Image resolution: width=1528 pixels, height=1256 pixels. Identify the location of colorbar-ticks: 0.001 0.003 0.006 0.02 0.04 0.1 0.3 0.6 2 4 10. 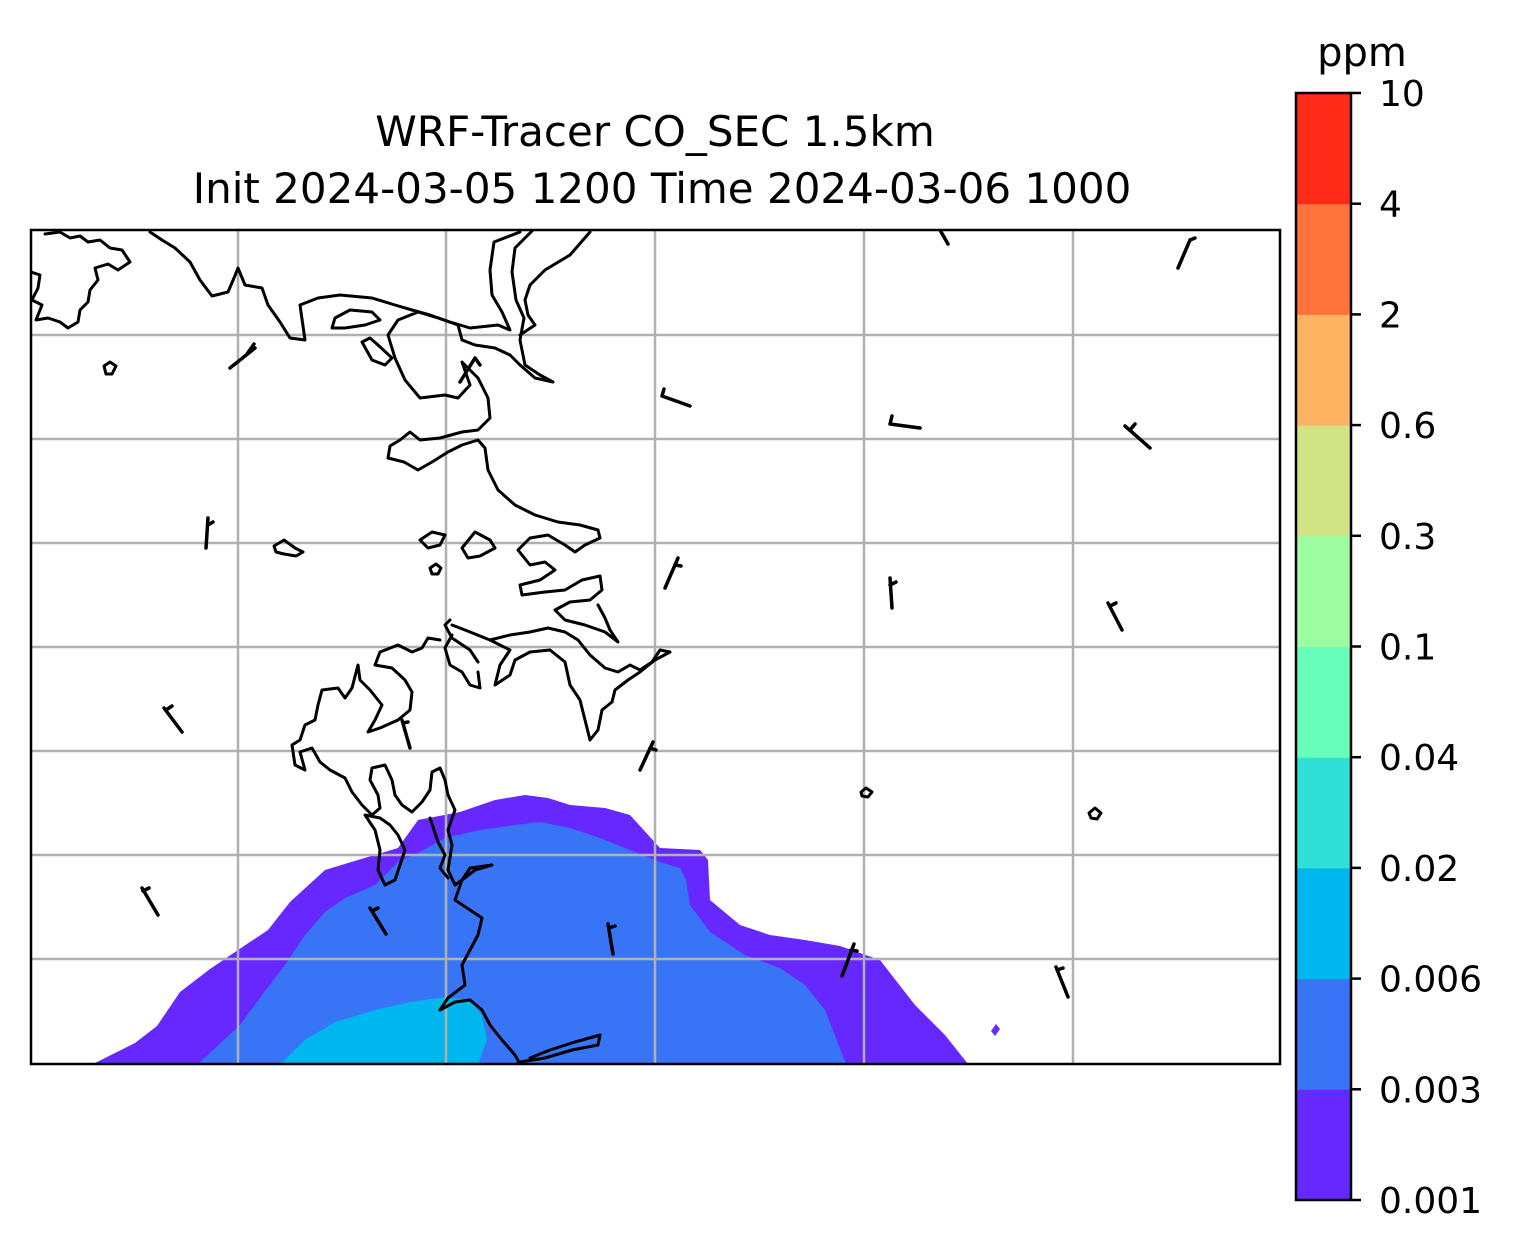
(1416, 648).